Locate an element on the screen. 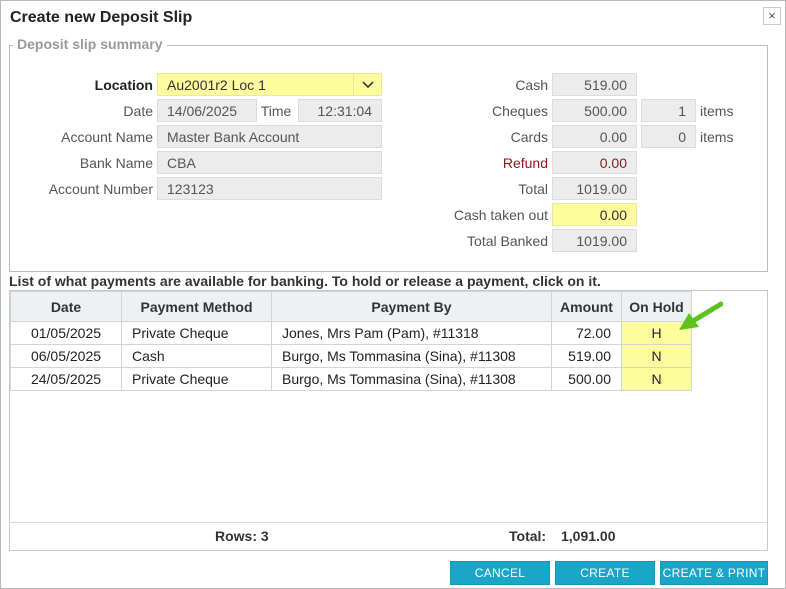 This screenshot has width=786, height=589. location-select: Au2001r2 Loc 1 is located at coordinates (269, 84).